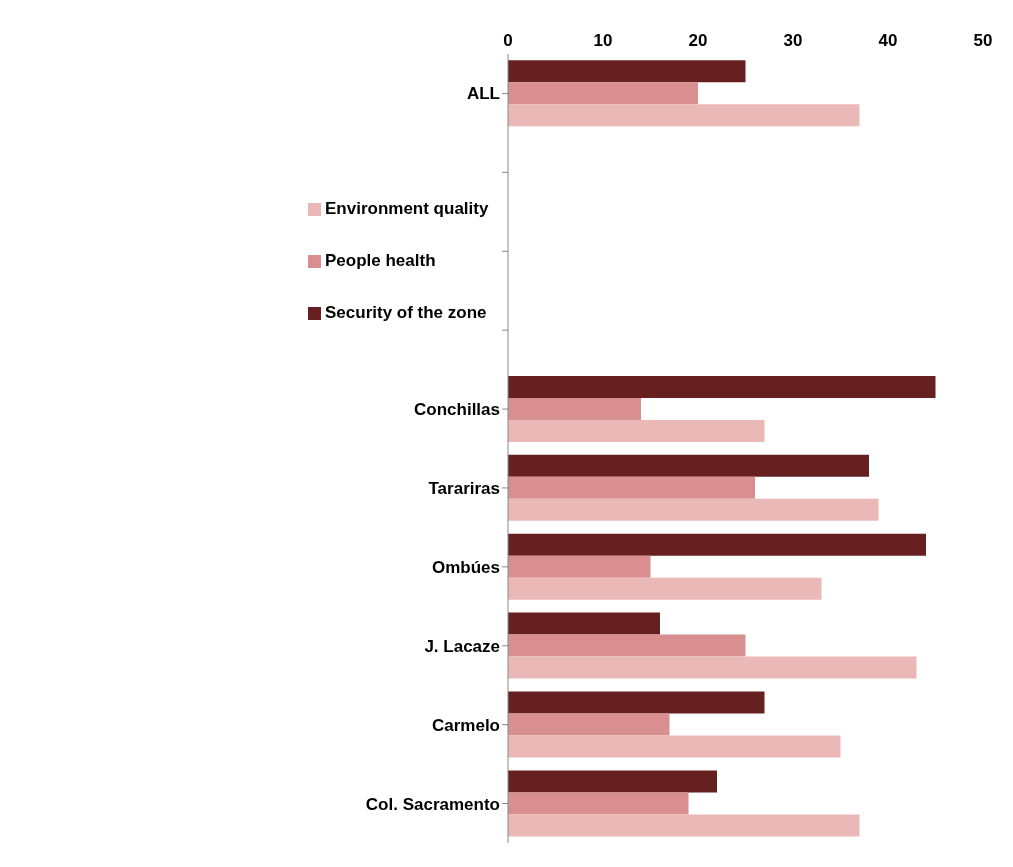 This screenshot has height=867, width=1013. I want to click on x-tick-label: 10, so click(603, 40).